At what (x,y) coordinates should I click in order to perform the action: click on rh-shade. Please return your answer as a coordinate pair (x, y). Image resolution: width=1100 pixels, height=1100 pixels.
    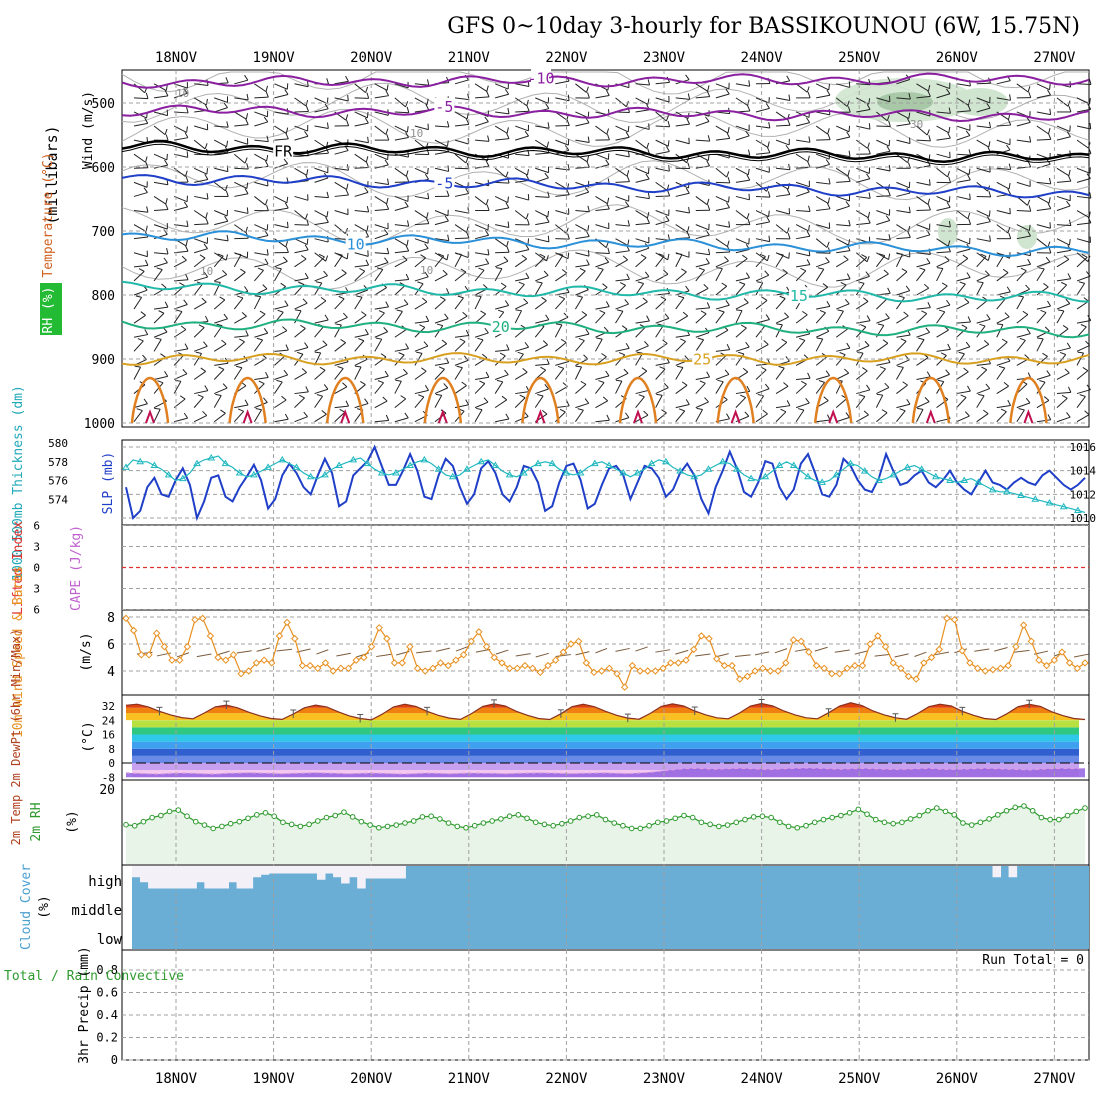
    Looking at the image, I should click on (980, 102).